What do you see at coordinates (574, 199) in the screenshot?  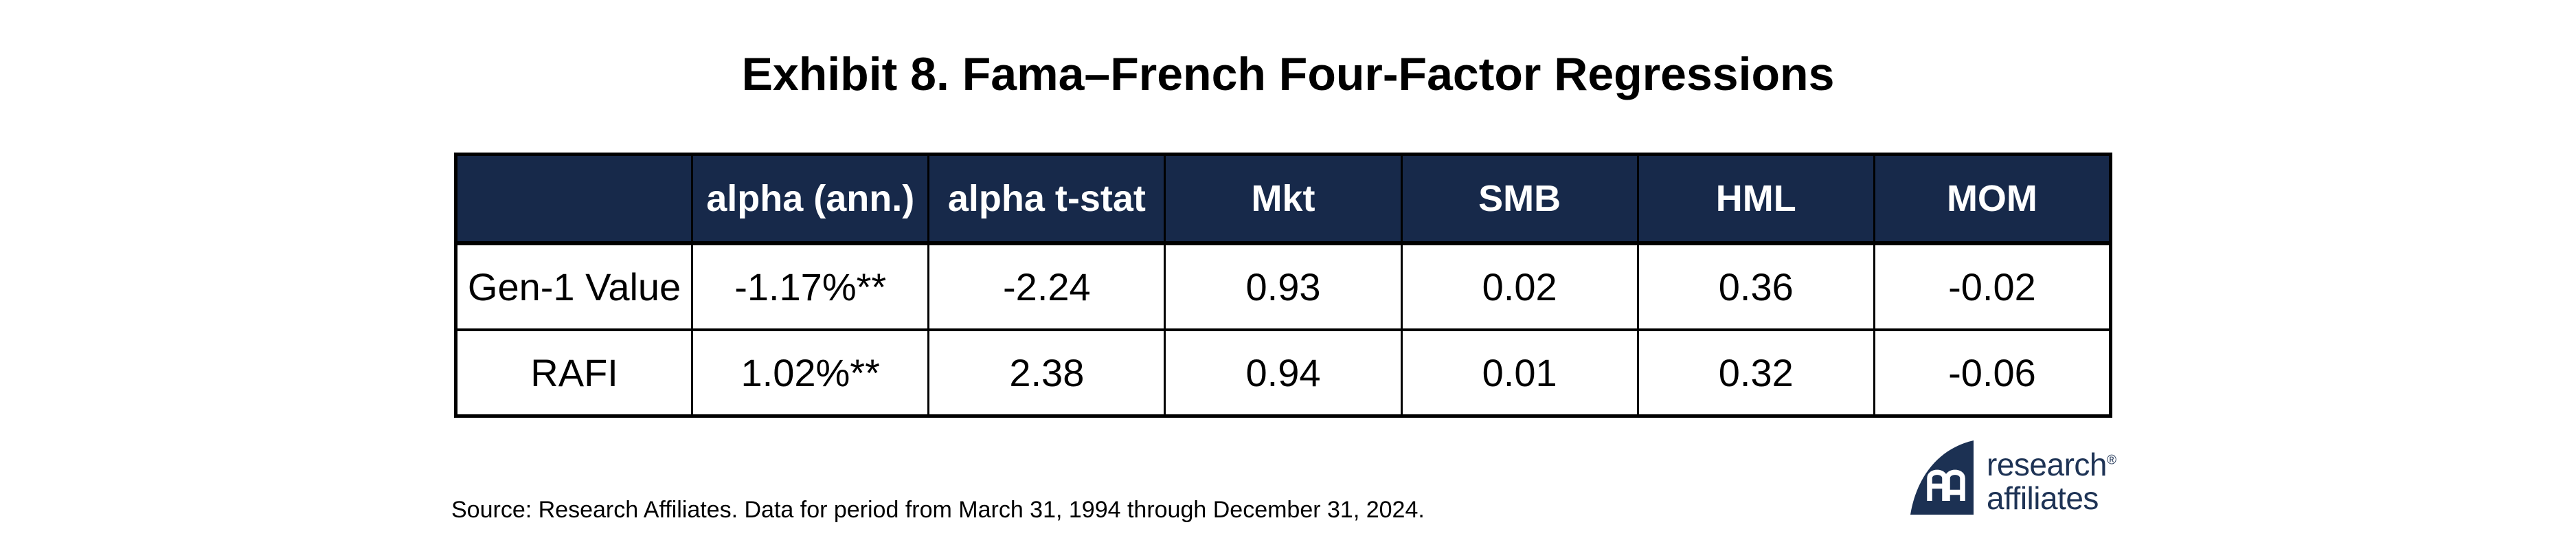 I see `column-header-blank` at bounding box center [574, 199].